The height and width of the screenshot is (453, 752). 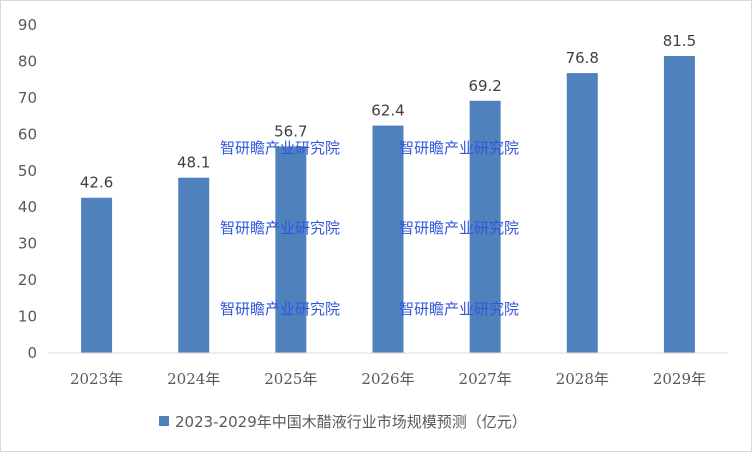 What do you see at coordinates (290, 131) in the screenshot?
I see `data-label: 56.7` at bounding box center [290, 131].